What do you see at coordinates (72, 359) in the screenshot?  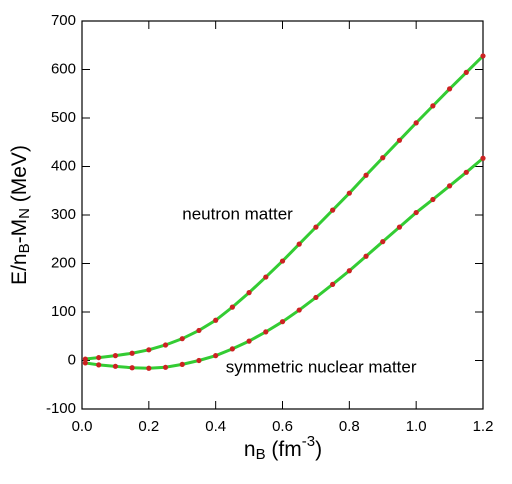 I see `y-tick-label: 0` at bounding box center [72, 359].